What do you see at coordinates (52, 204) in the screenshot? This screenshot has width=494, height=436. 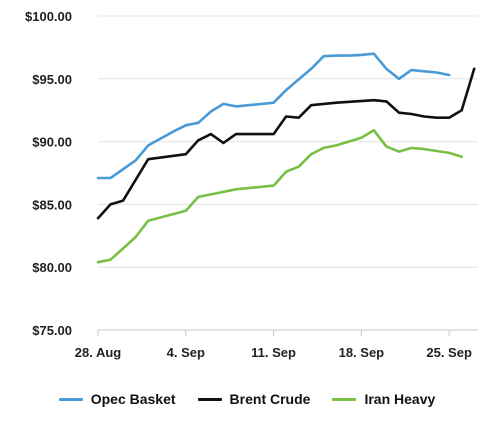 I see `y-tick-label: $85.00` at bounding box center [52, 204].